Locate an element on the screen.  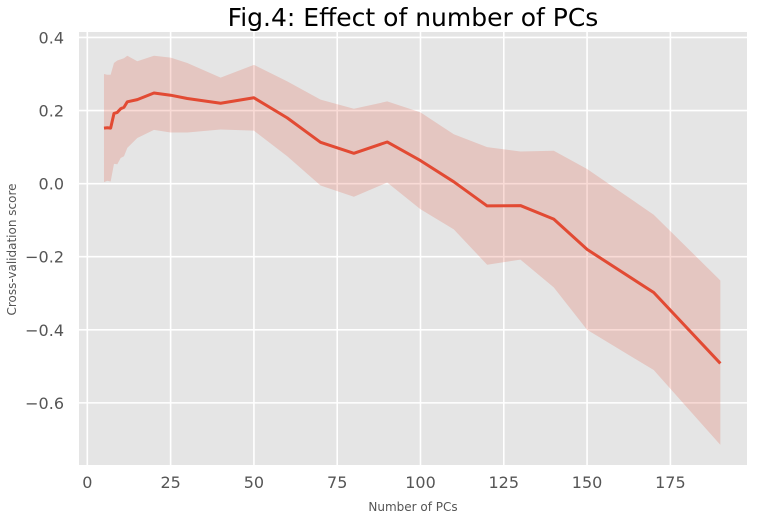
y-tick-labels: −0.6 −0.4 −0.2 0.0 0.2 0.4 is located at coordinates (44, 220).